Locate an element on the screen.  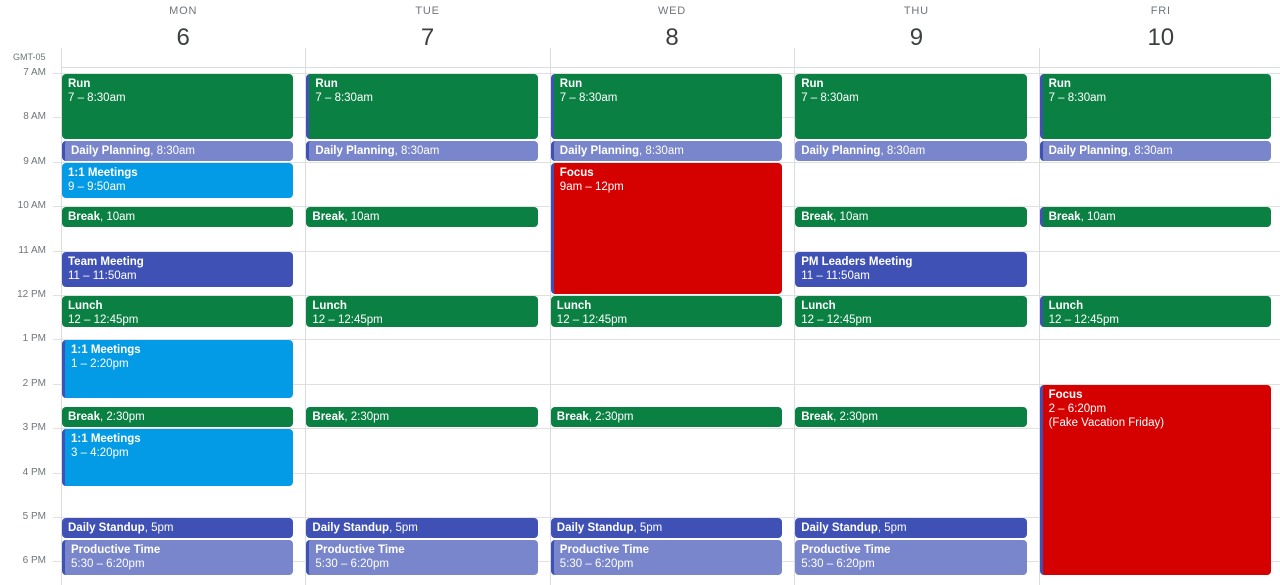
timezone-label: GMT-05 is located at coordinates (29, 57).